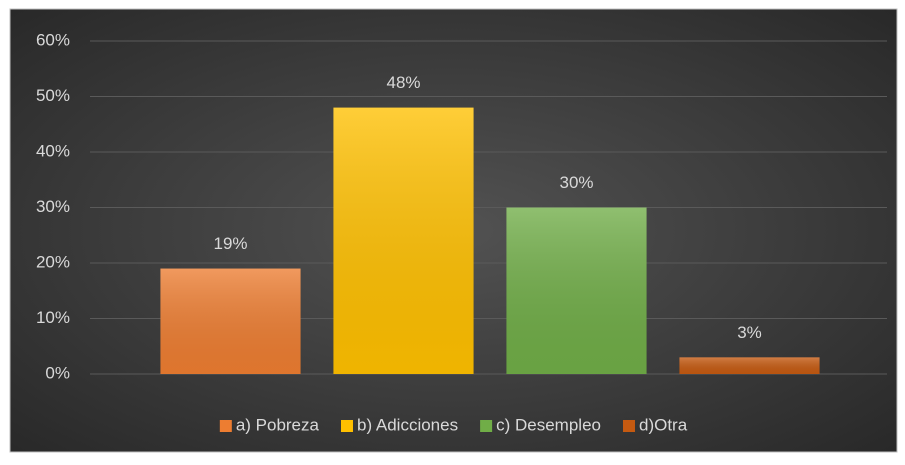 This screenshot has width=905, height=465. What do you see at coordinates (663, 424) in the screenshot?
I see `legend-label: d)Otra` at bounding box center [663, 424].